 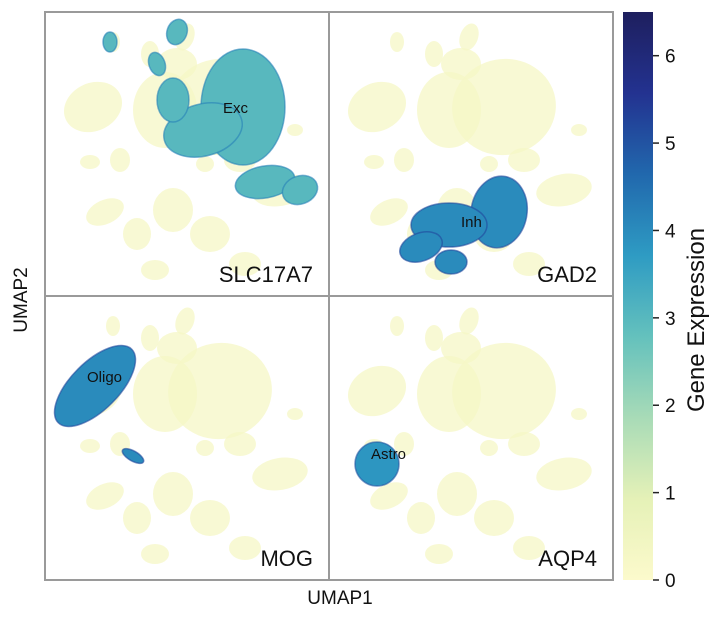 I want to click on gene-label: AQP4, so click(x=567, y=558).